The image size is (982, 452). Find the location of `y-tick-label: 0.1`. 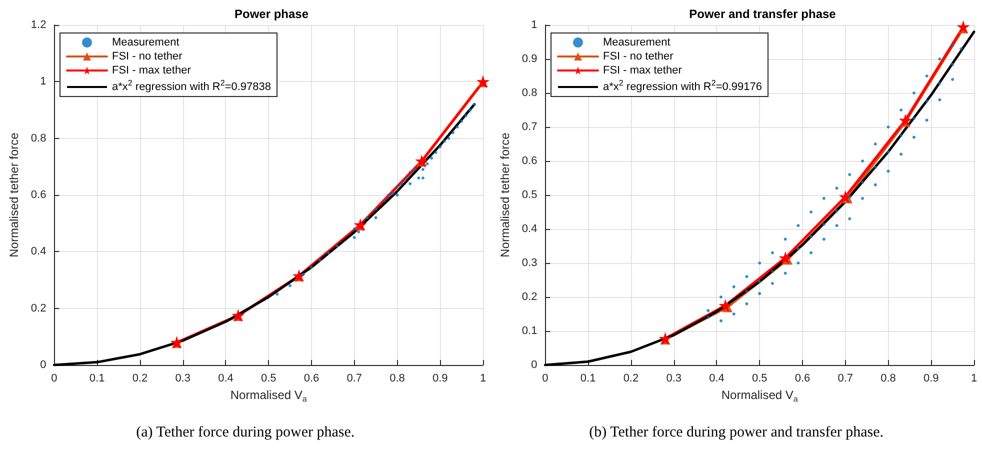

y-tick-label: 0.1 is located at coordinates (530, 331).